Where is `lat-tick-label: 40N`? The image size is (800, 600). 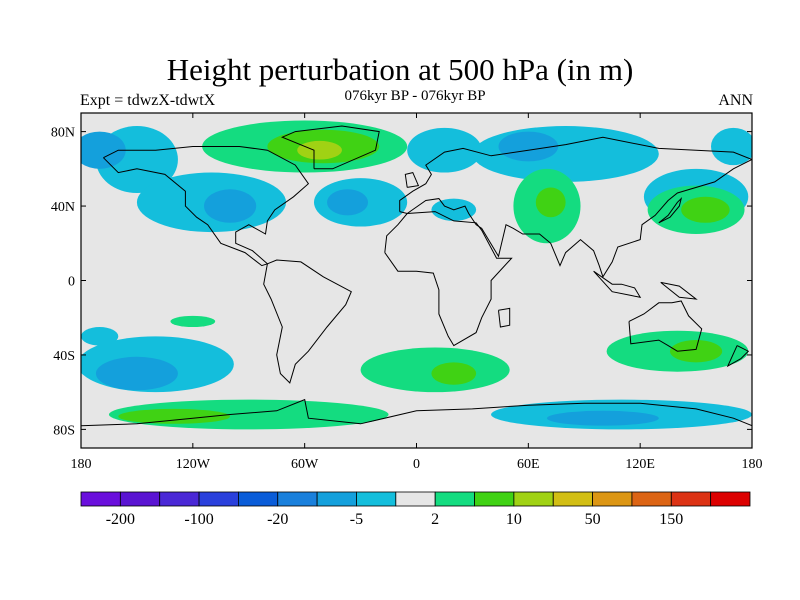 lat-tick-label: 40N is located at coordinates (63, 207).